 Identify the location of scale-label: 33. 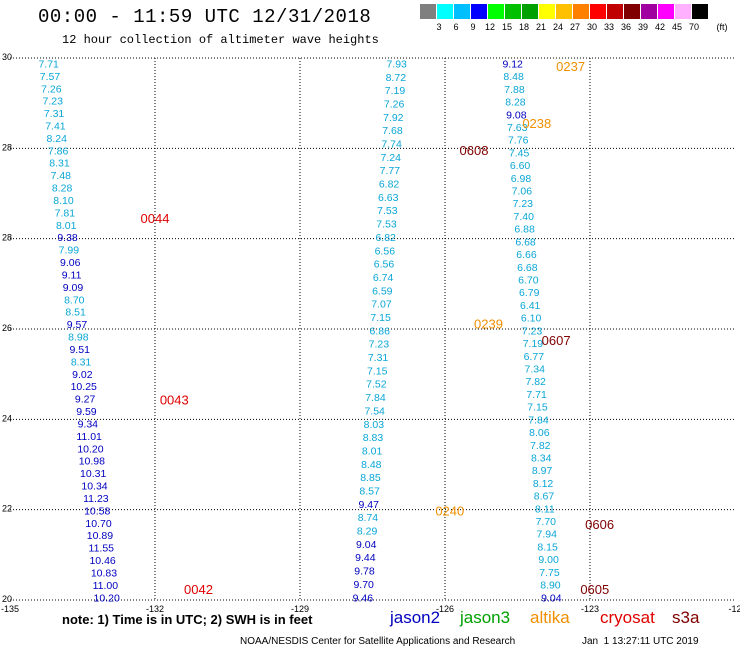
(608, 27).